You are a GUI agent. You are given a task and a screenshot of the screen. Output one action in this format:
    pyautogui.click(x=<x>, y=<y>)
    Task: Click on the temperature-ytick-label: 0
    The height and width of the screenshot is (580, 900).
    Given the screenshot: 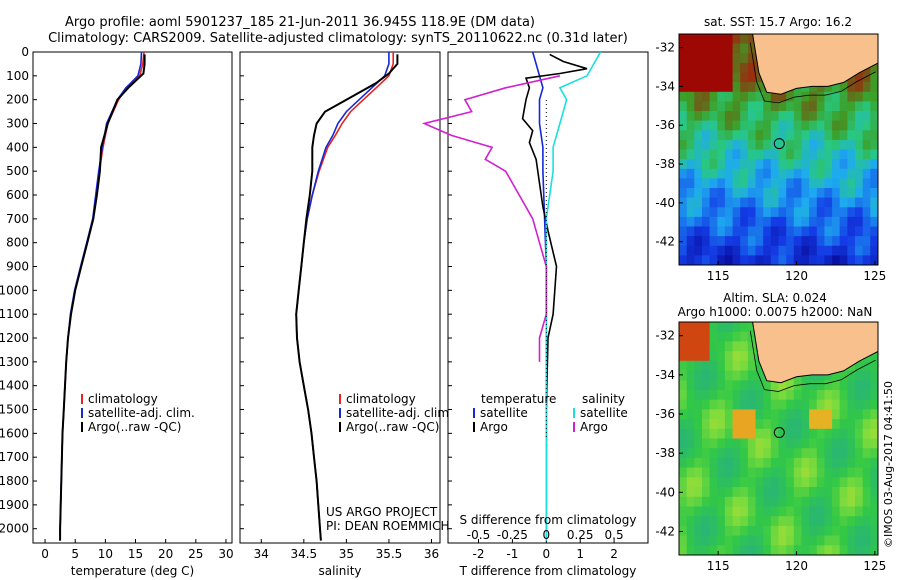 What is the action you would take?
    pyautogui.click(x=25, y=52)
    